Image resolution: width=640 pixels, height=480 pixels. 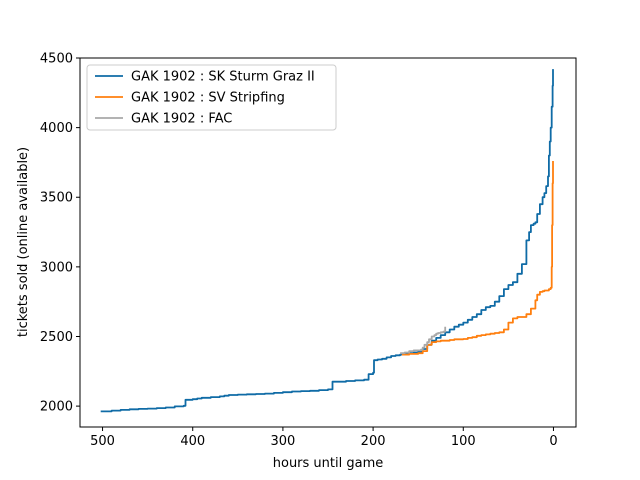 I want to click on y-tick-label: 4000, so click(x=56, y=128).